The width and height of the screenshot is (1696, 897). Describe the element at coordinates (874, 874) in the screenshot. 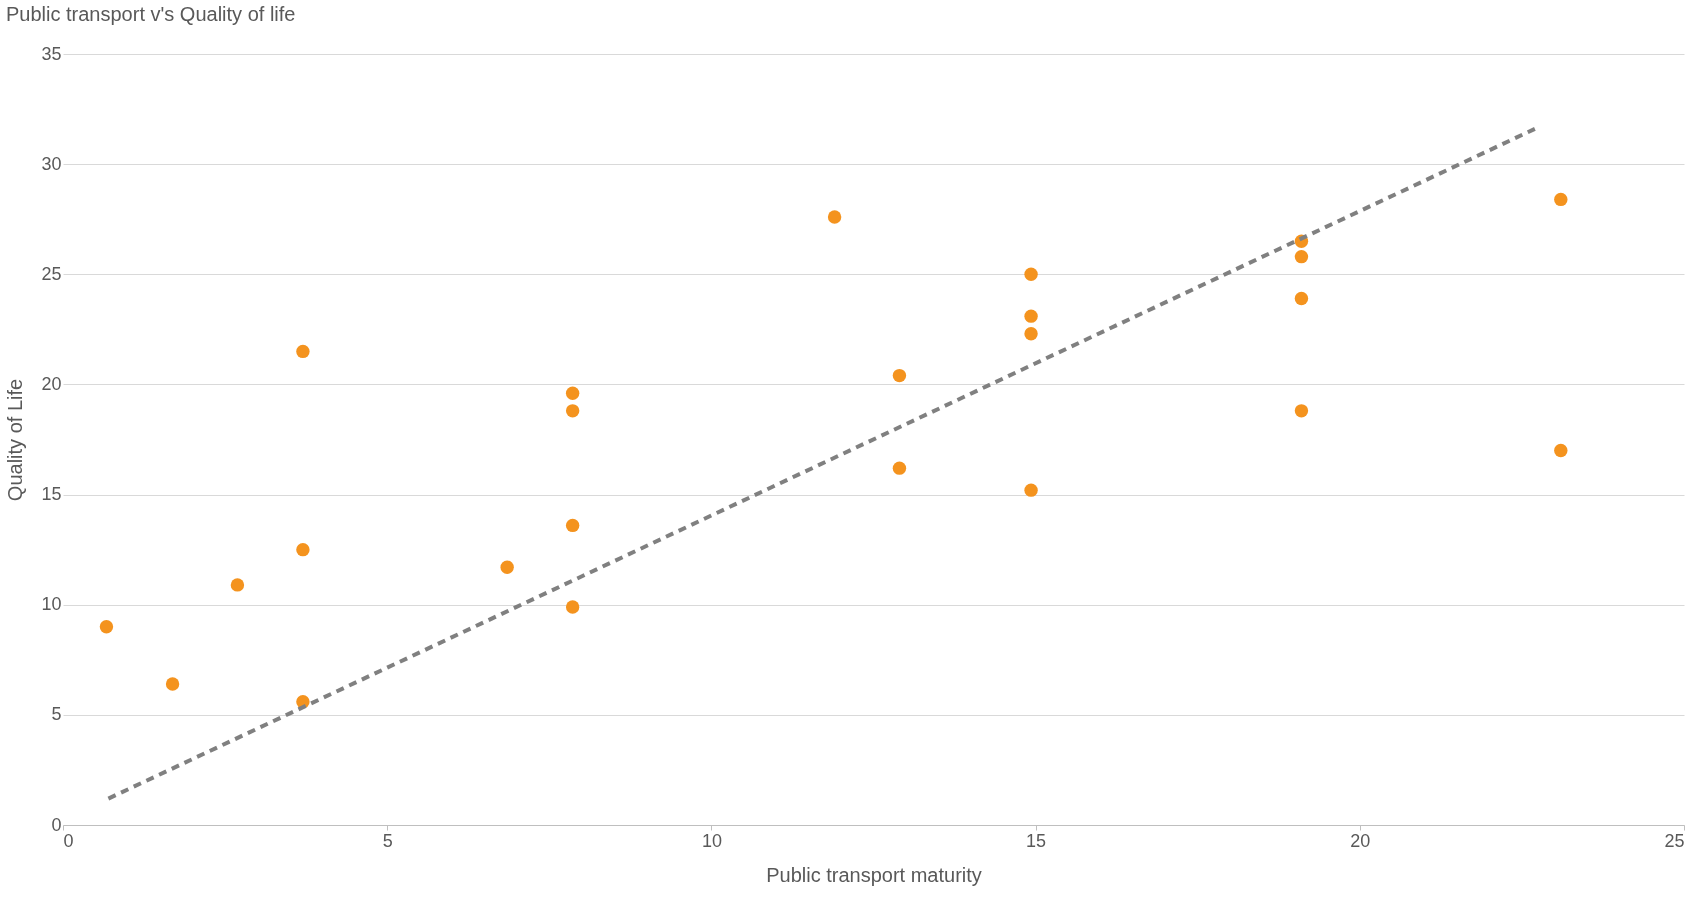

I see `x-axis-title: Public transport maturity` at that location.